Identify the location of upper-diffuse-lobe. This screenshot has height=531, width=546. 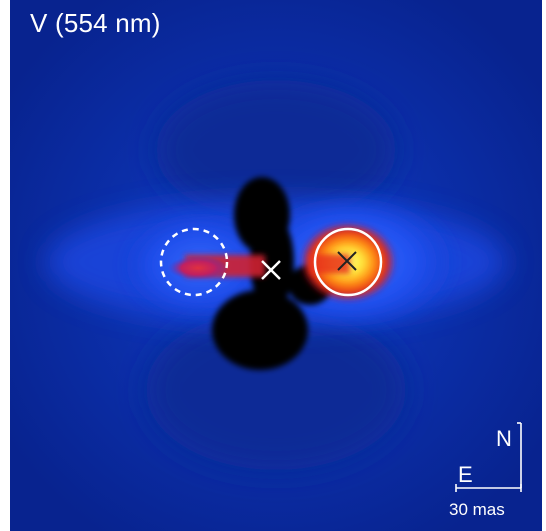
(276, 150).